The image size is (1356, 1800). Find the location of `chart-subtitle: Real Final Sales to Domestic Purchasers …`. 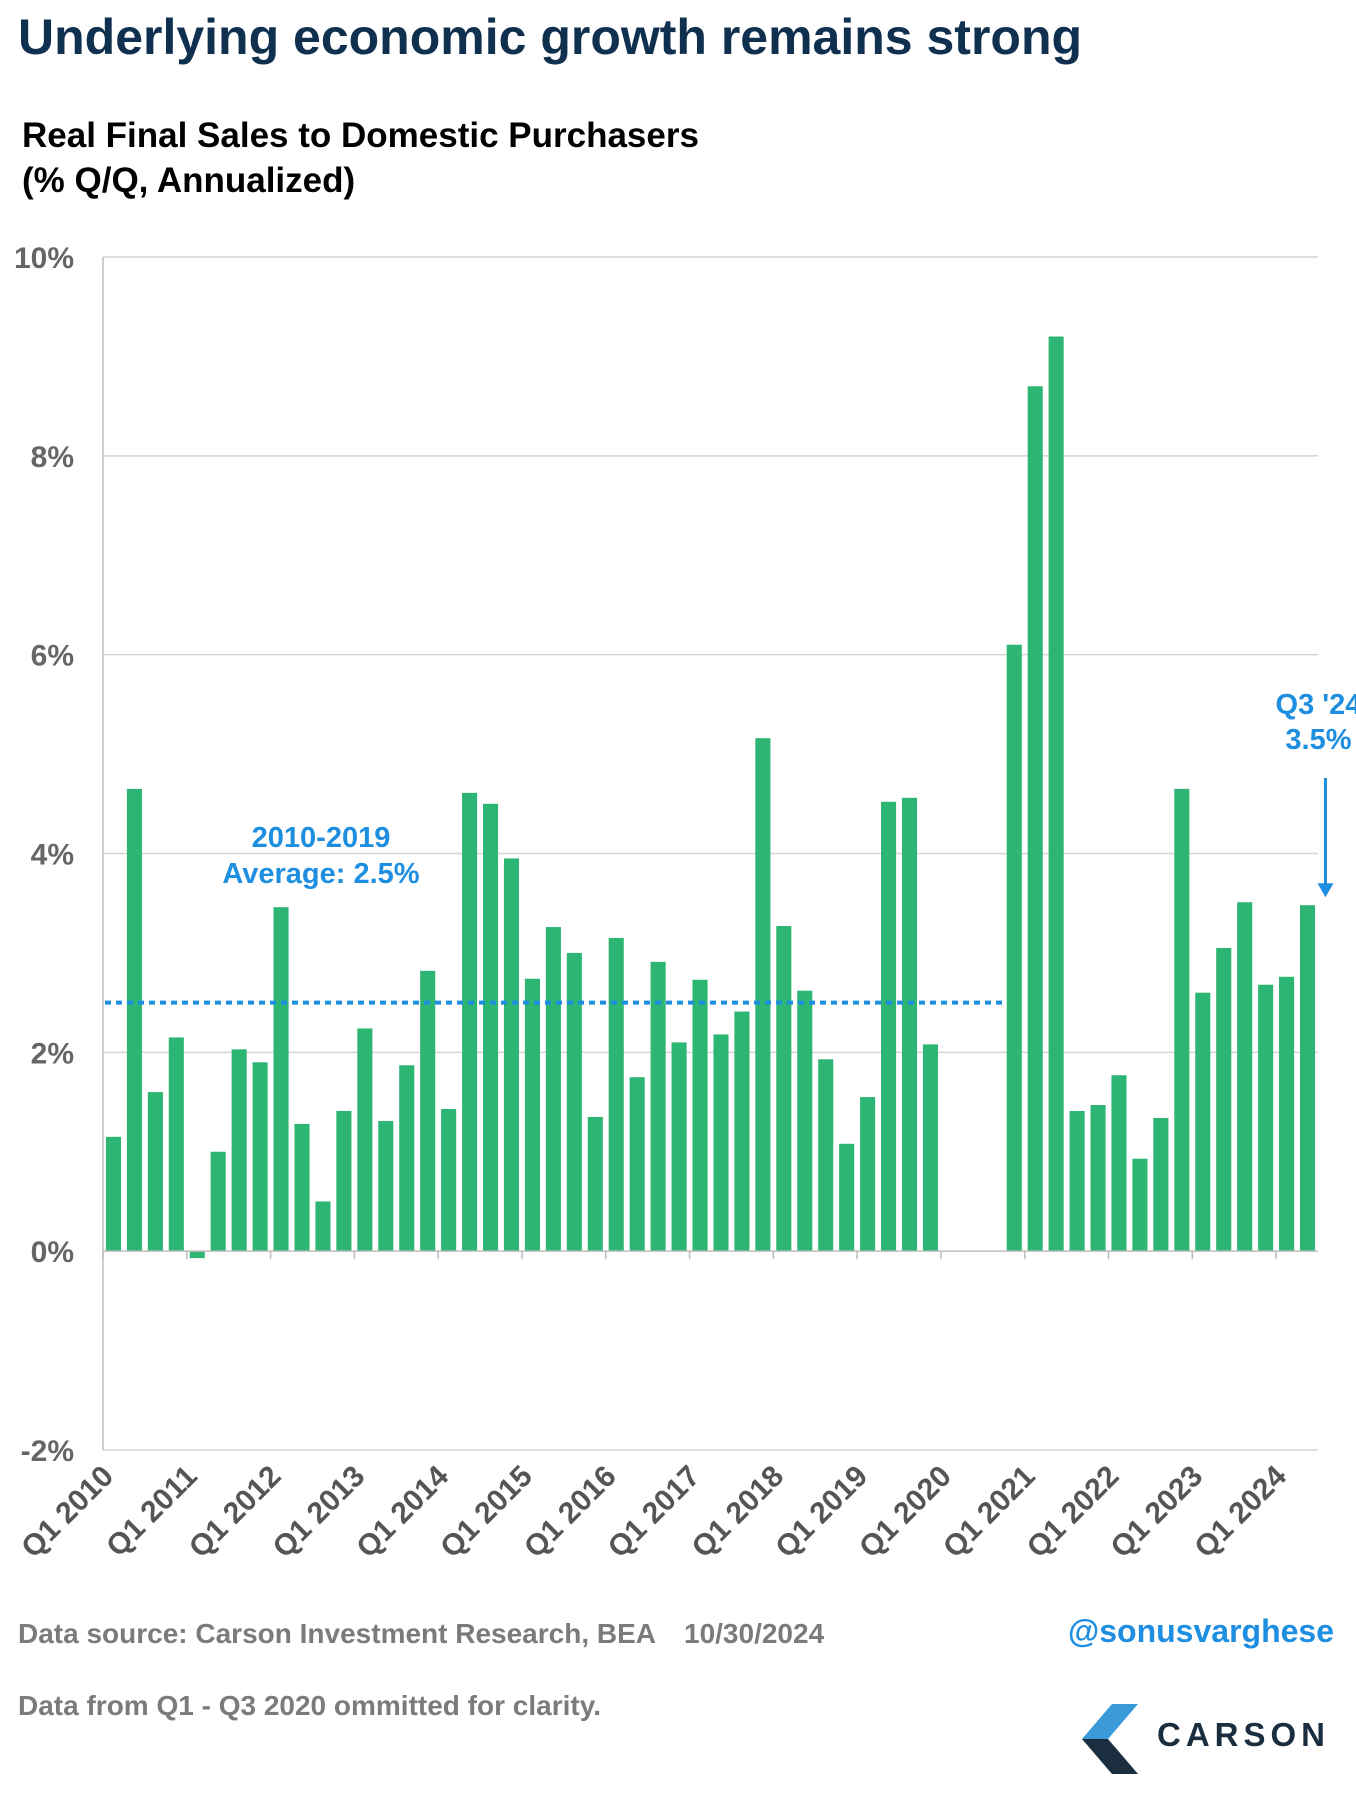

chart-subtitle: Real Final Sales to Domestic Purchasers … is located at coordinates (360, 158).